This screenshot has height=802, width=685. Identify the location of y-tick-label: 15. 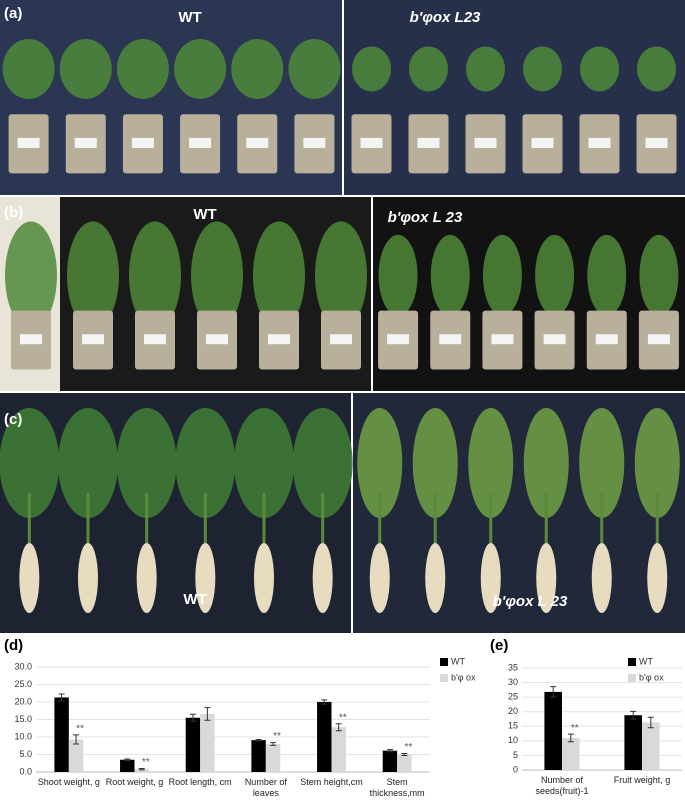
(513, 726).